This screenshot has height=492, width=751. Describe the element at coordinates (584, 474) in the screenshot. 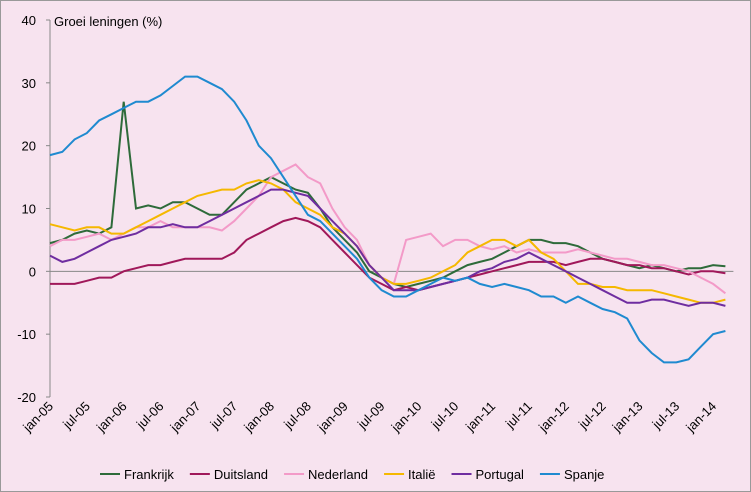

I see `legend-label: Spanje` at that location.